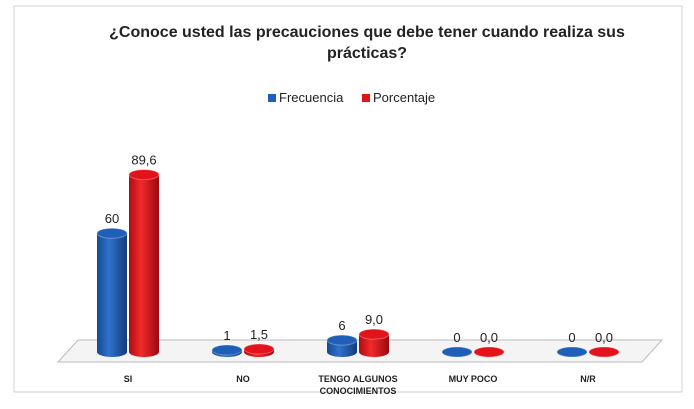  I want to click on x-tick-label: SI, so click(128, 379).